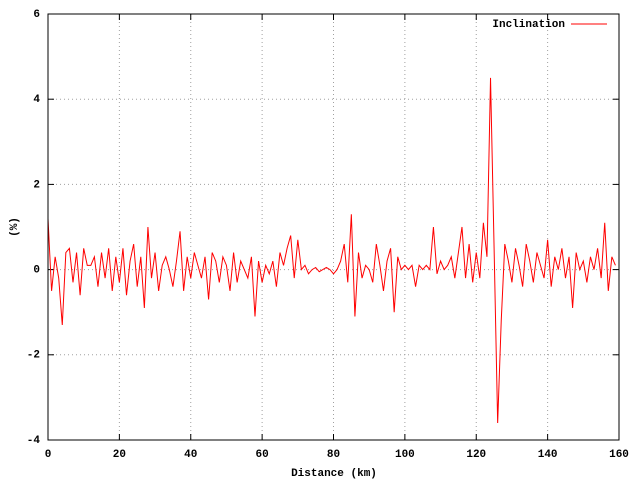  I want to click on y-tick-label: -4, so click(34, 441).